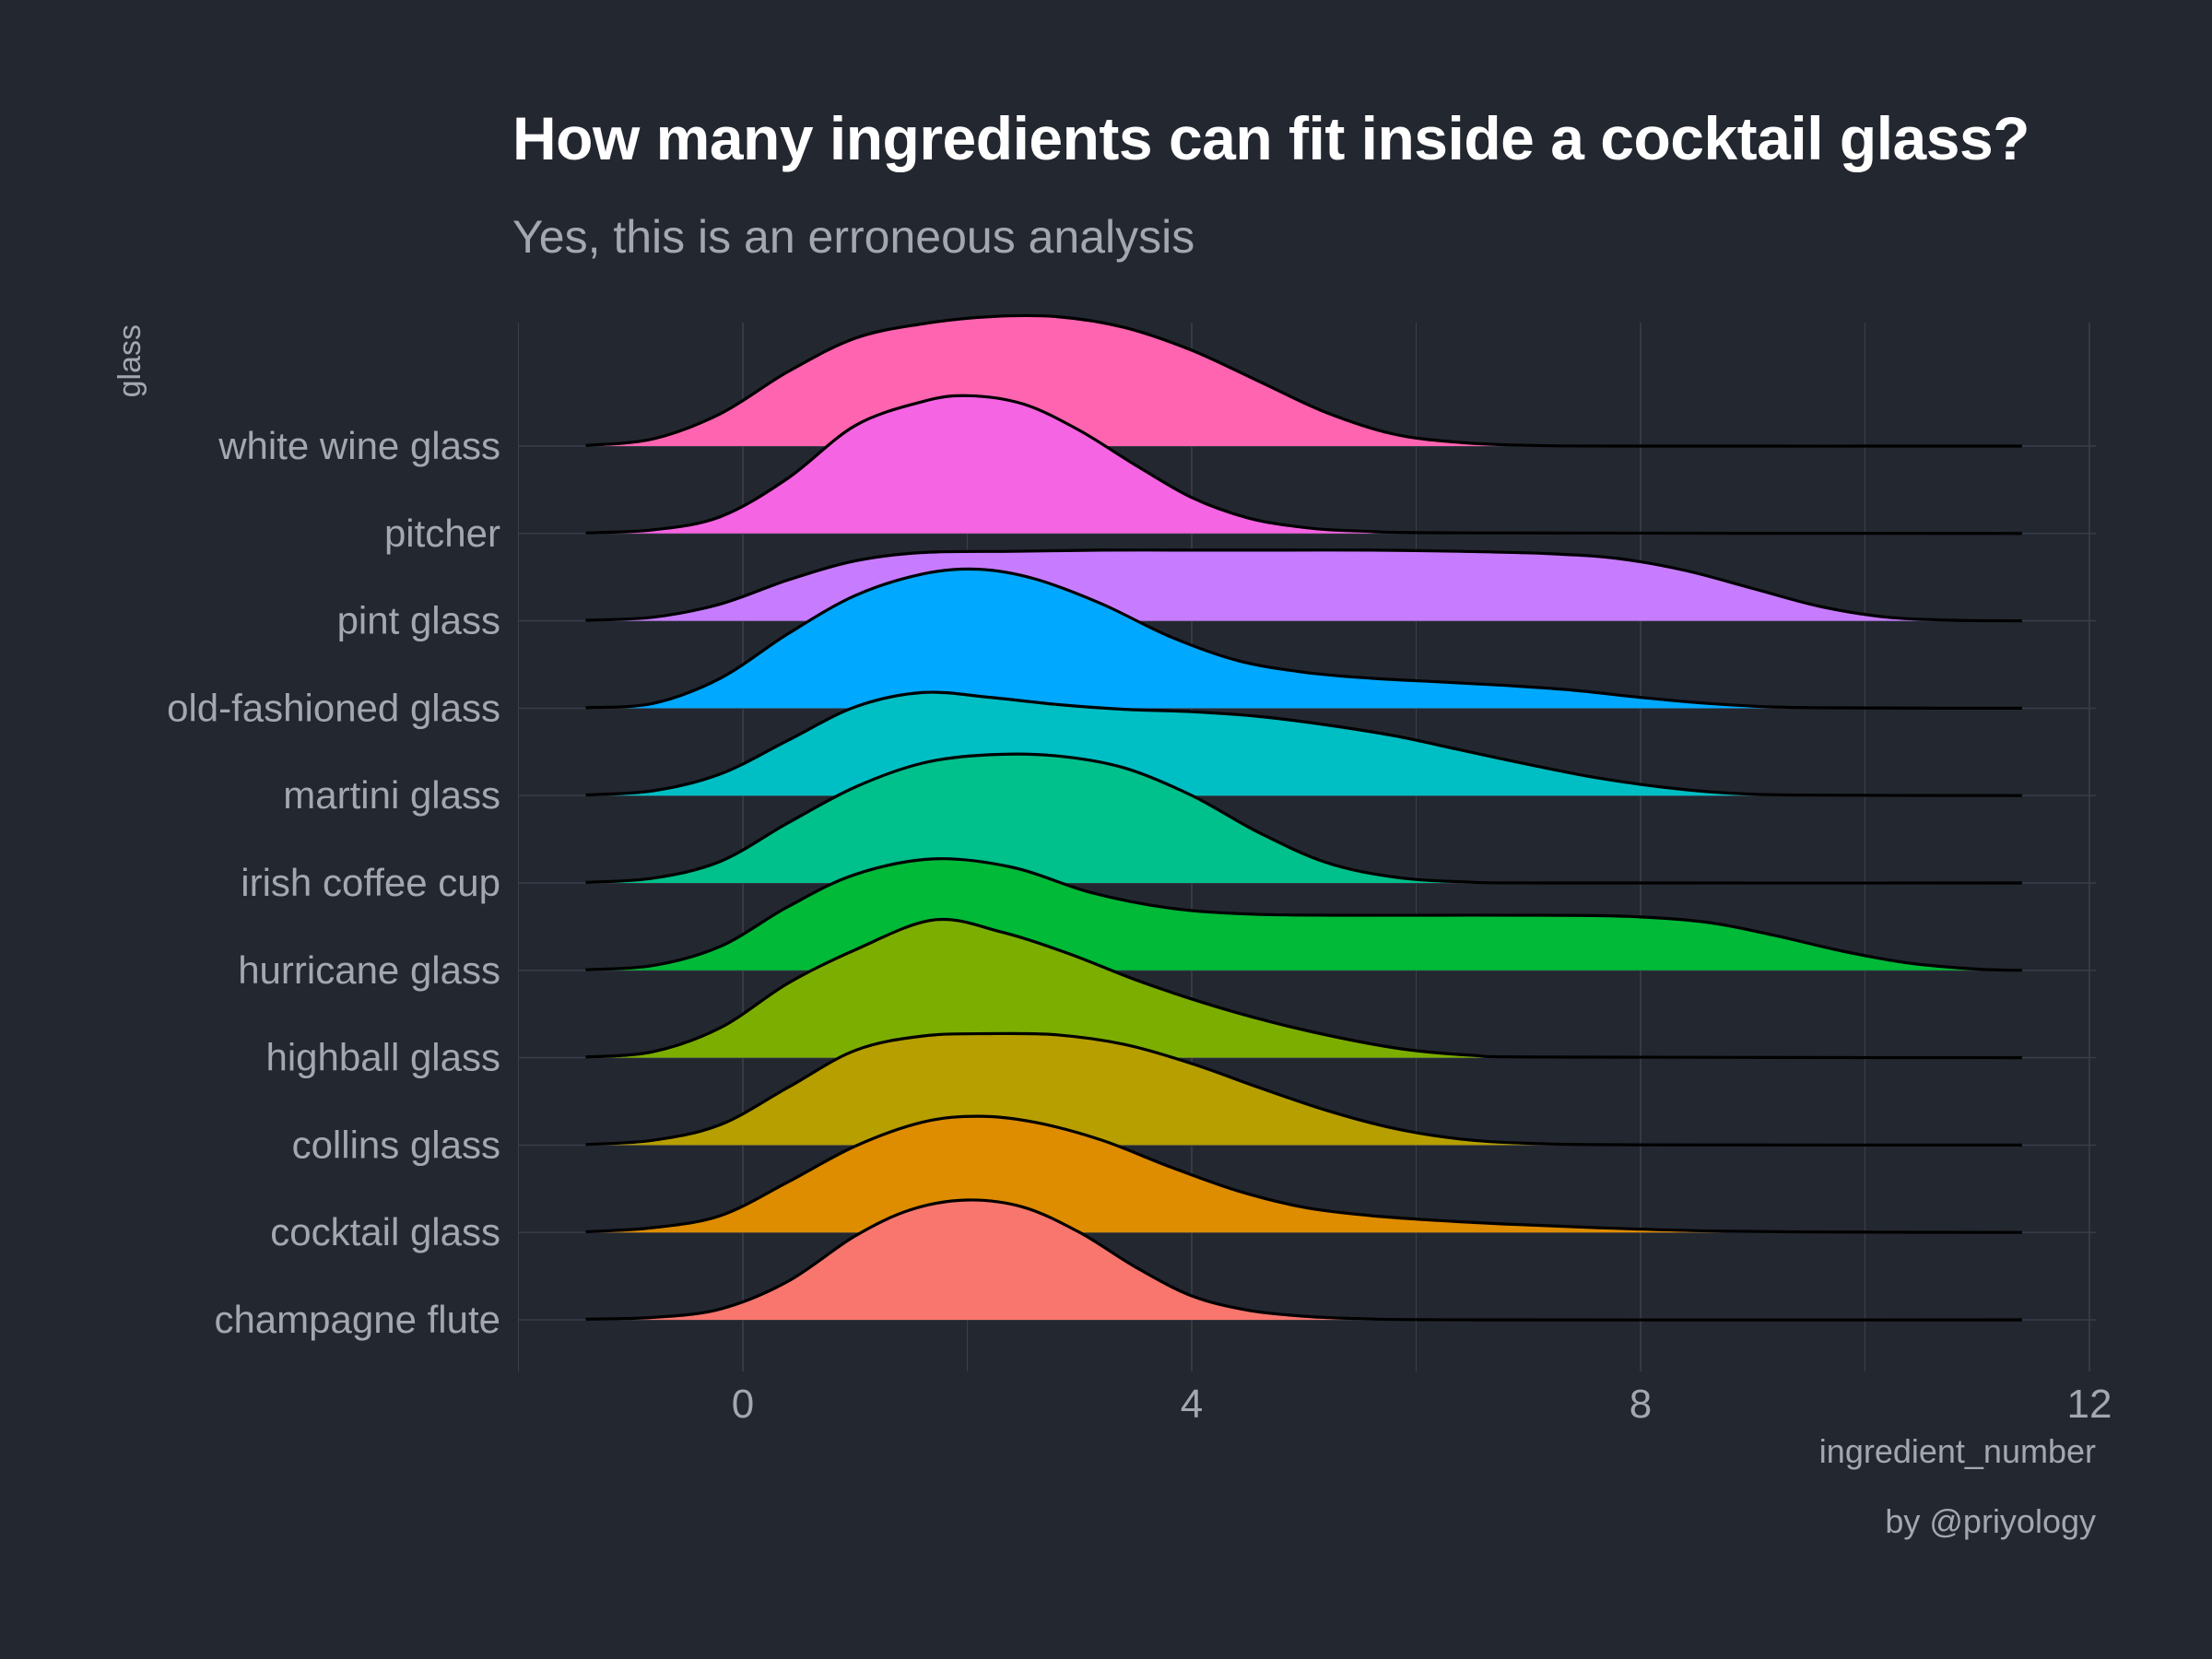 The width and height of the screenshot is (2212, 1659). What do you see at coordinates (442, 533) in the screenshot?
I see `y-tick-label: pitcher` at bounding box center [442, 533].